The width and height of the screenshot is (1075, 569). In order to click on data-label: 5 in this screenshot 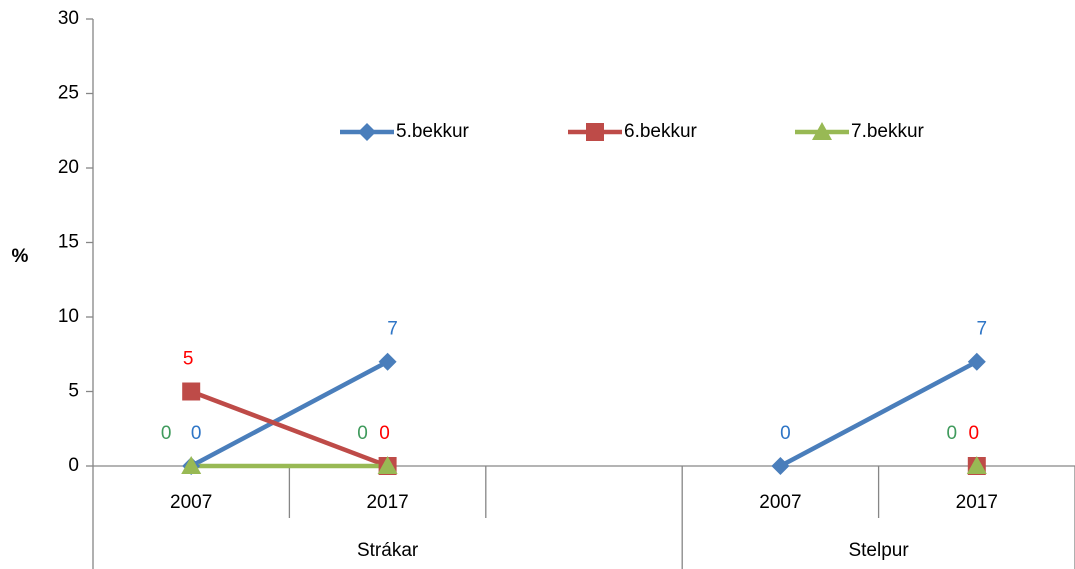, I will do `click(188, 359)`.